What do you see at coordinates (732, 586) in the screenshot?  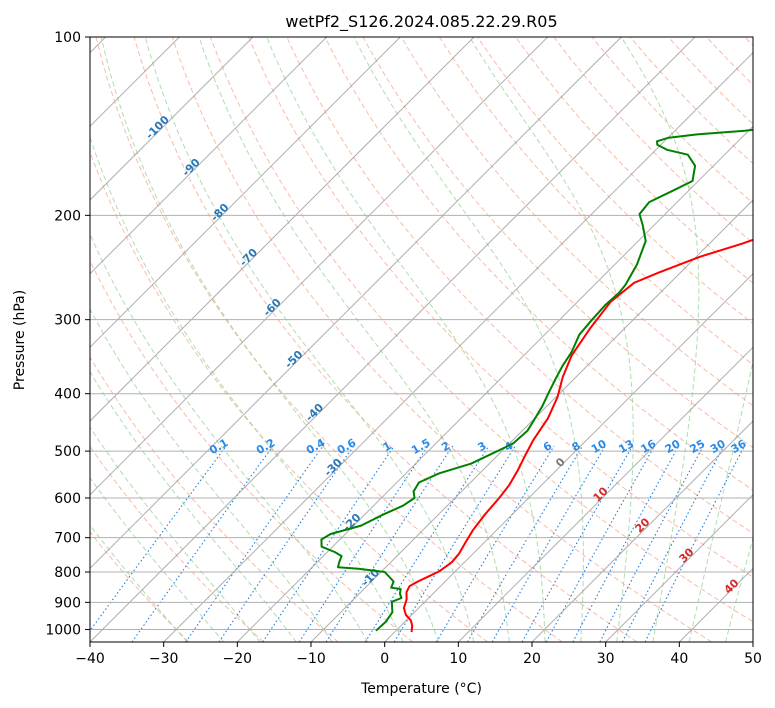 I see `moist-adiabat-label: 40` at bounding box center [732, 586].